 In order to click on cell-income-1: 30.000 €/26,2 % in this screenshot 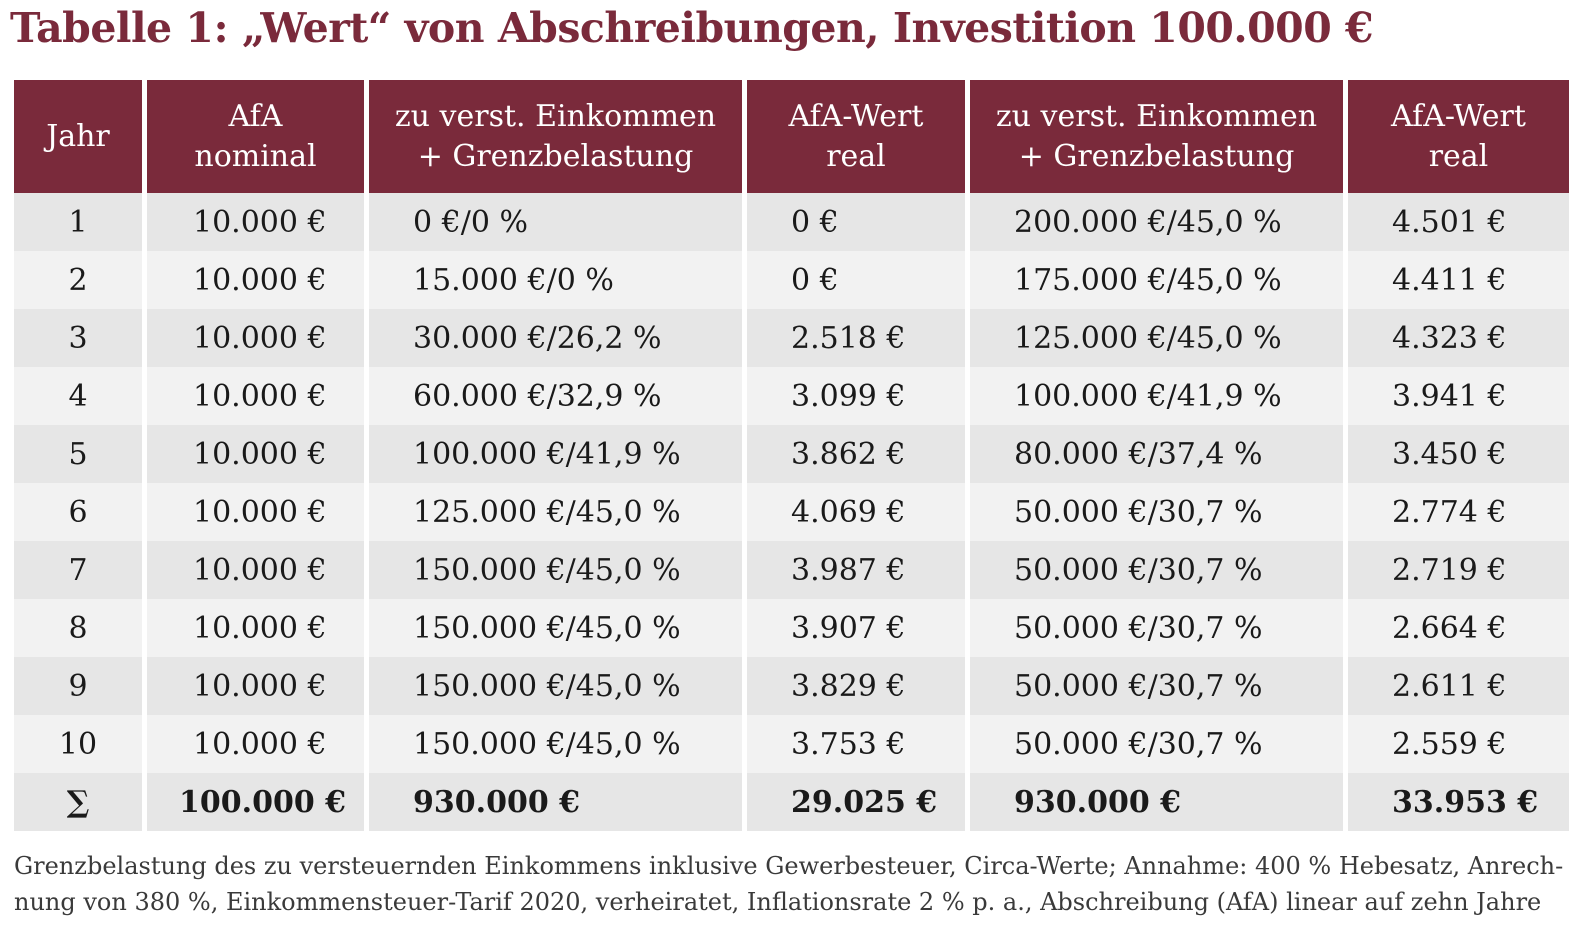, I will do `click(555, 338)`.